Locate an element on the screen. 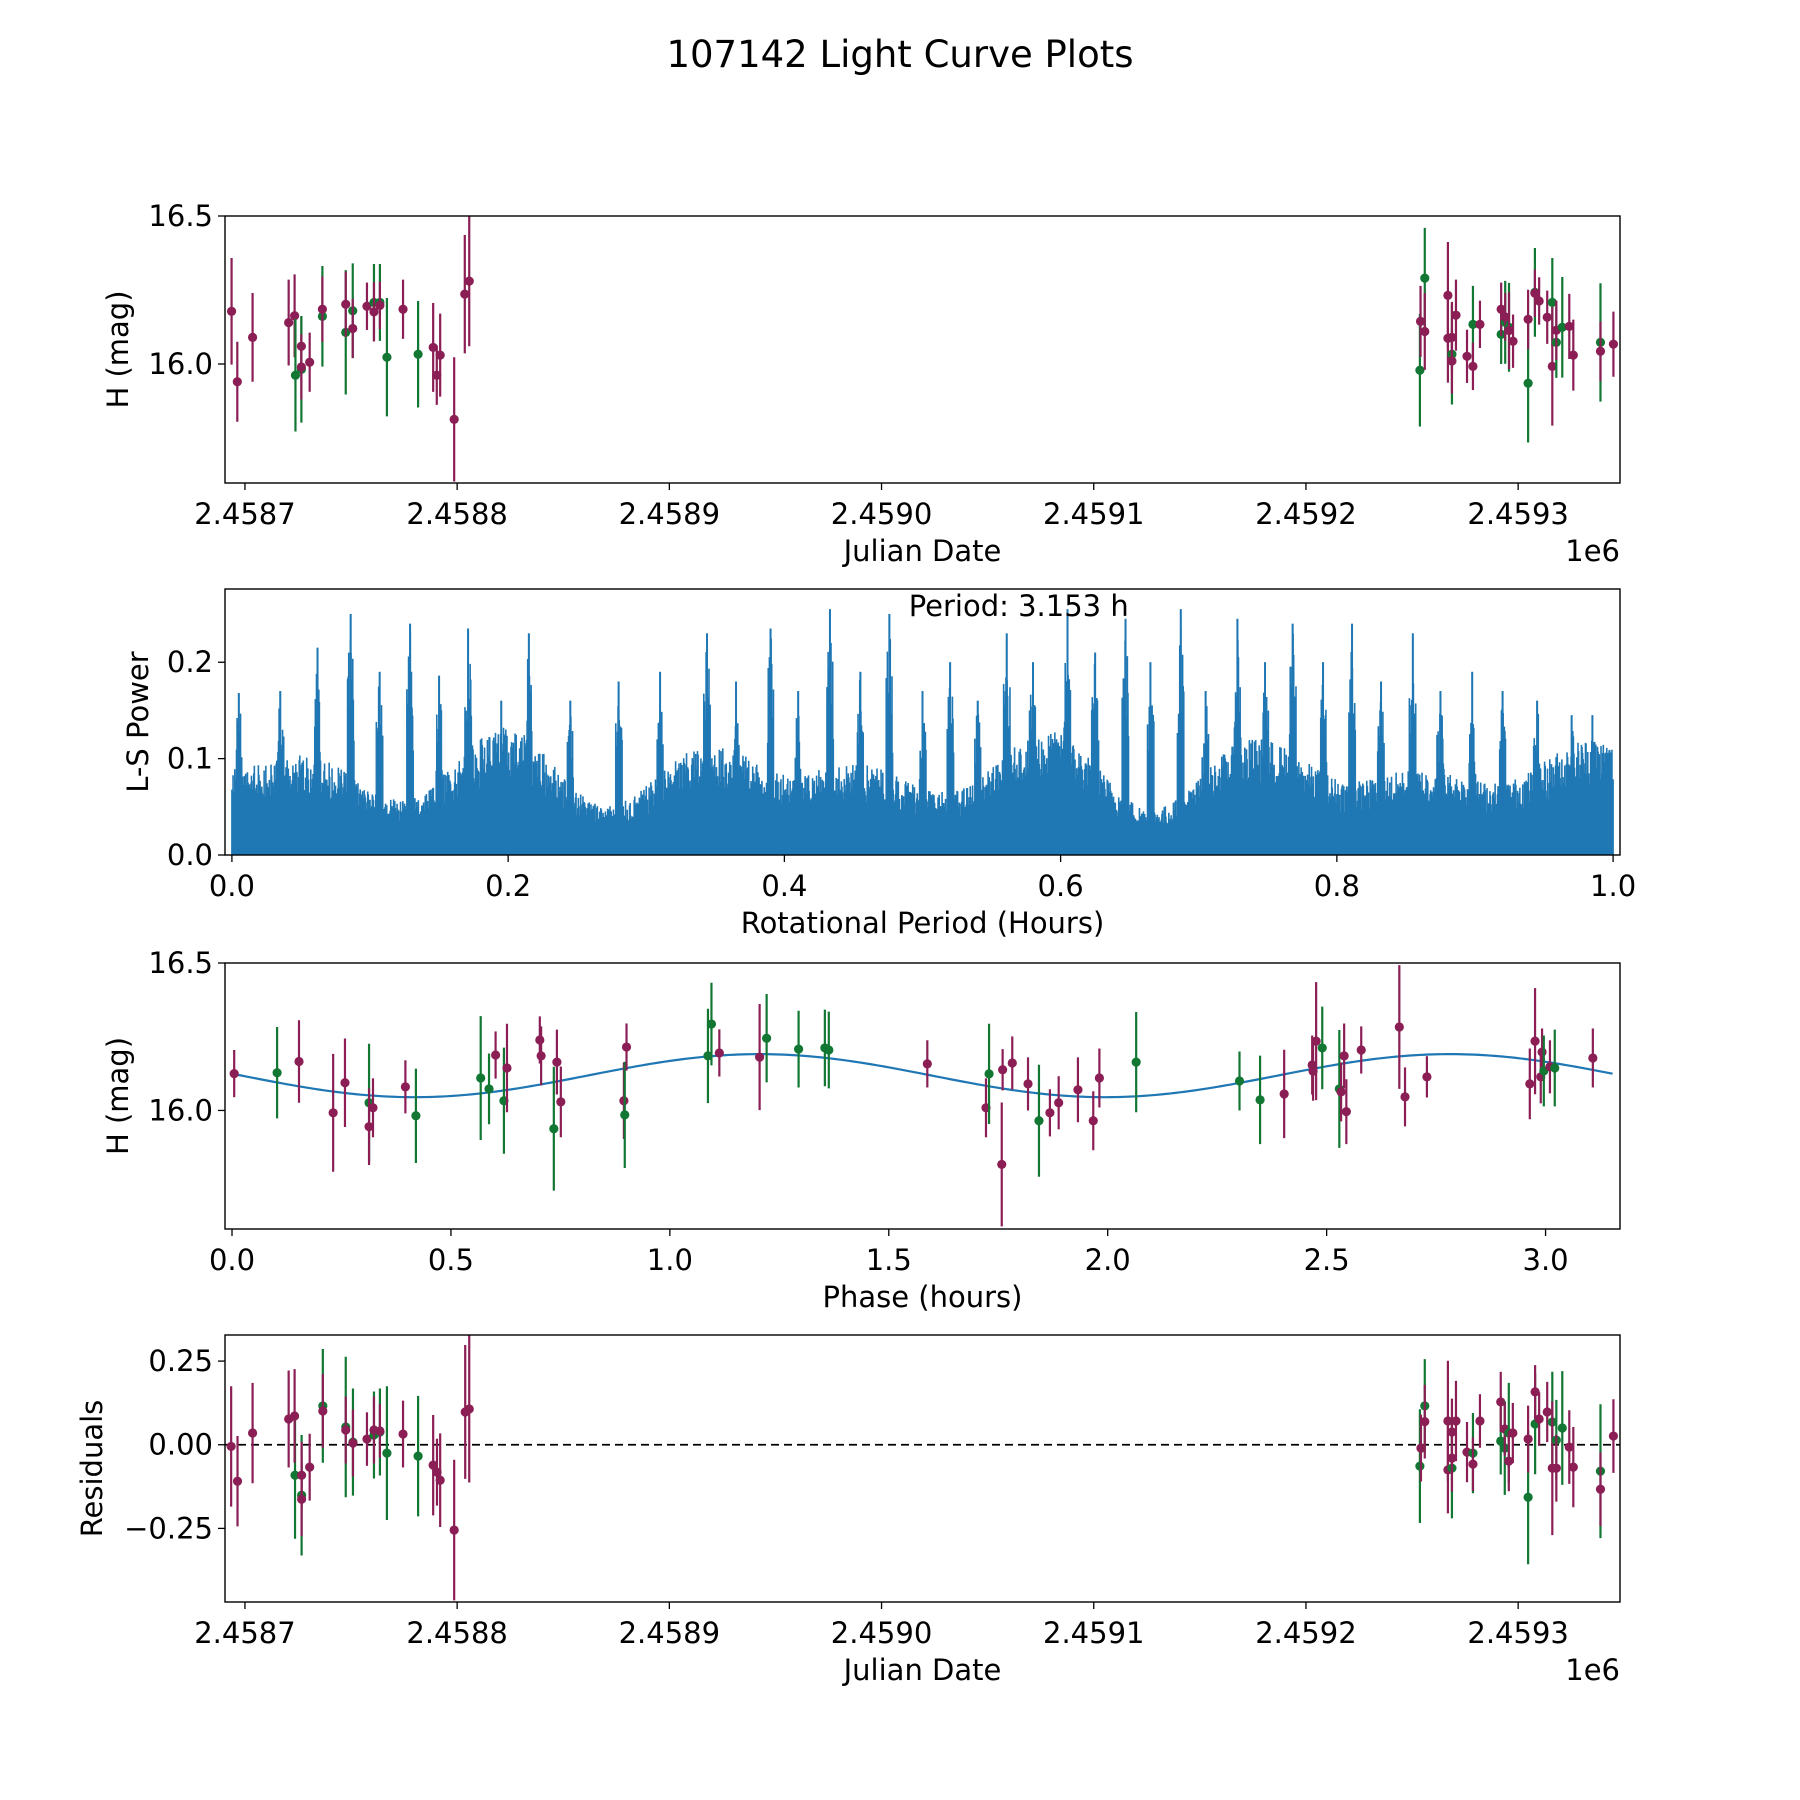 The image size is (1800, 1800). x-axis-label: Julian Date is located at coordinates (922, 1670).